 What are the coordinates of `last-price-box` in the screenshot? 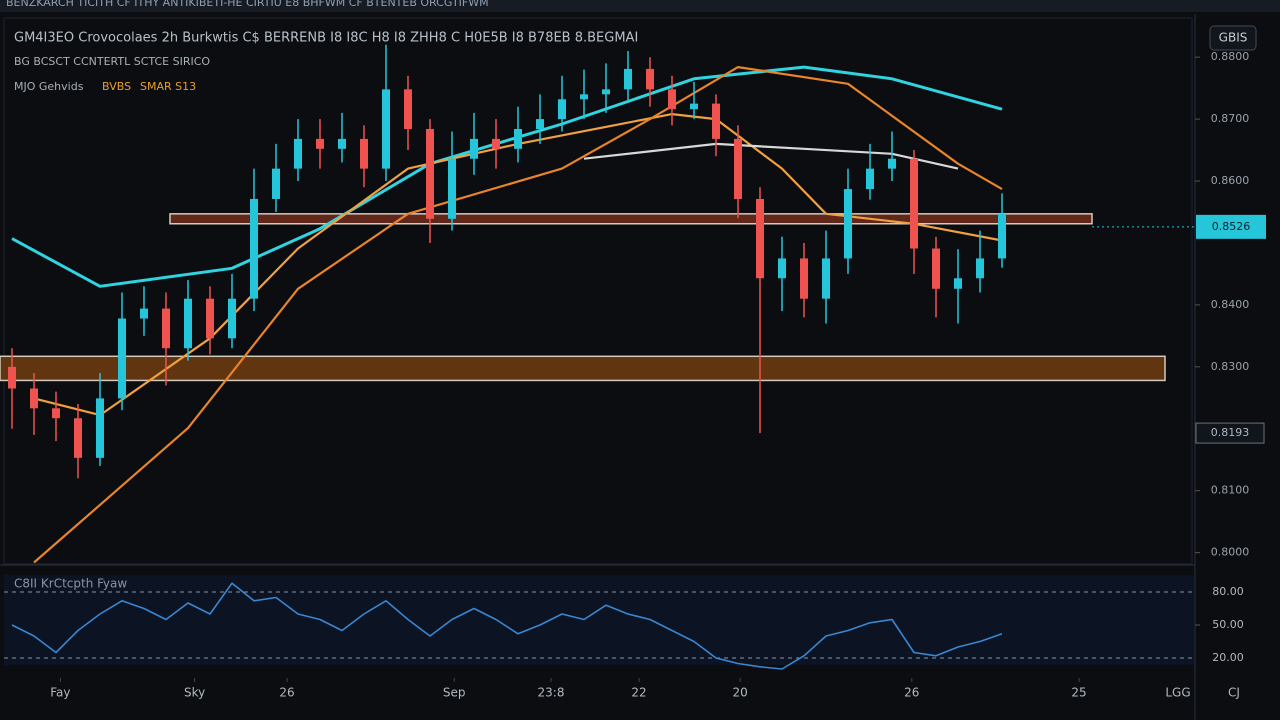 It's located at (1231, 226).